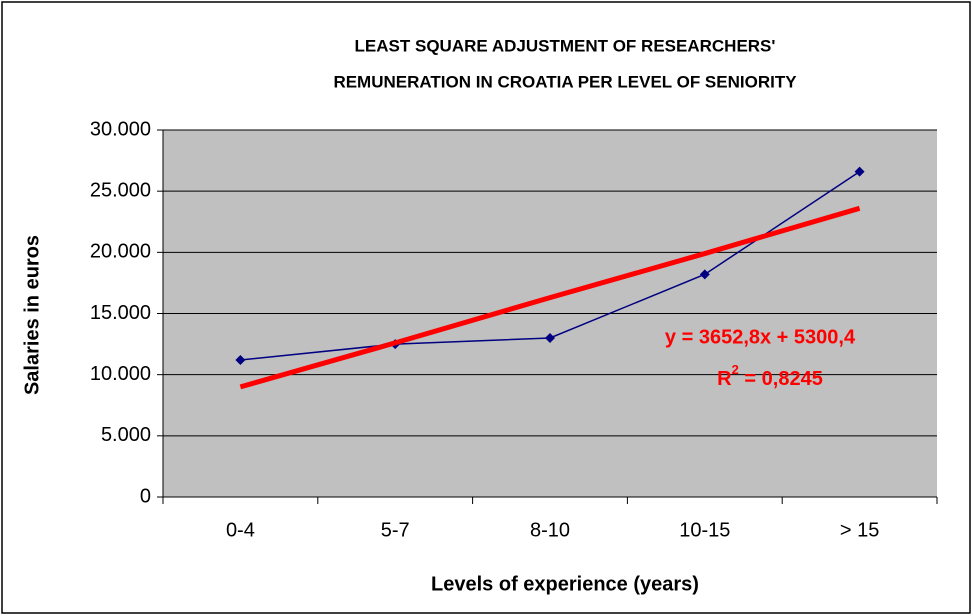 The width and height of the screenshot is (973, 616). What do you see at coordinates (120, 252) in the screenshot?
I see `y-tick-label: 20.000` at bounding box center [120, 252].